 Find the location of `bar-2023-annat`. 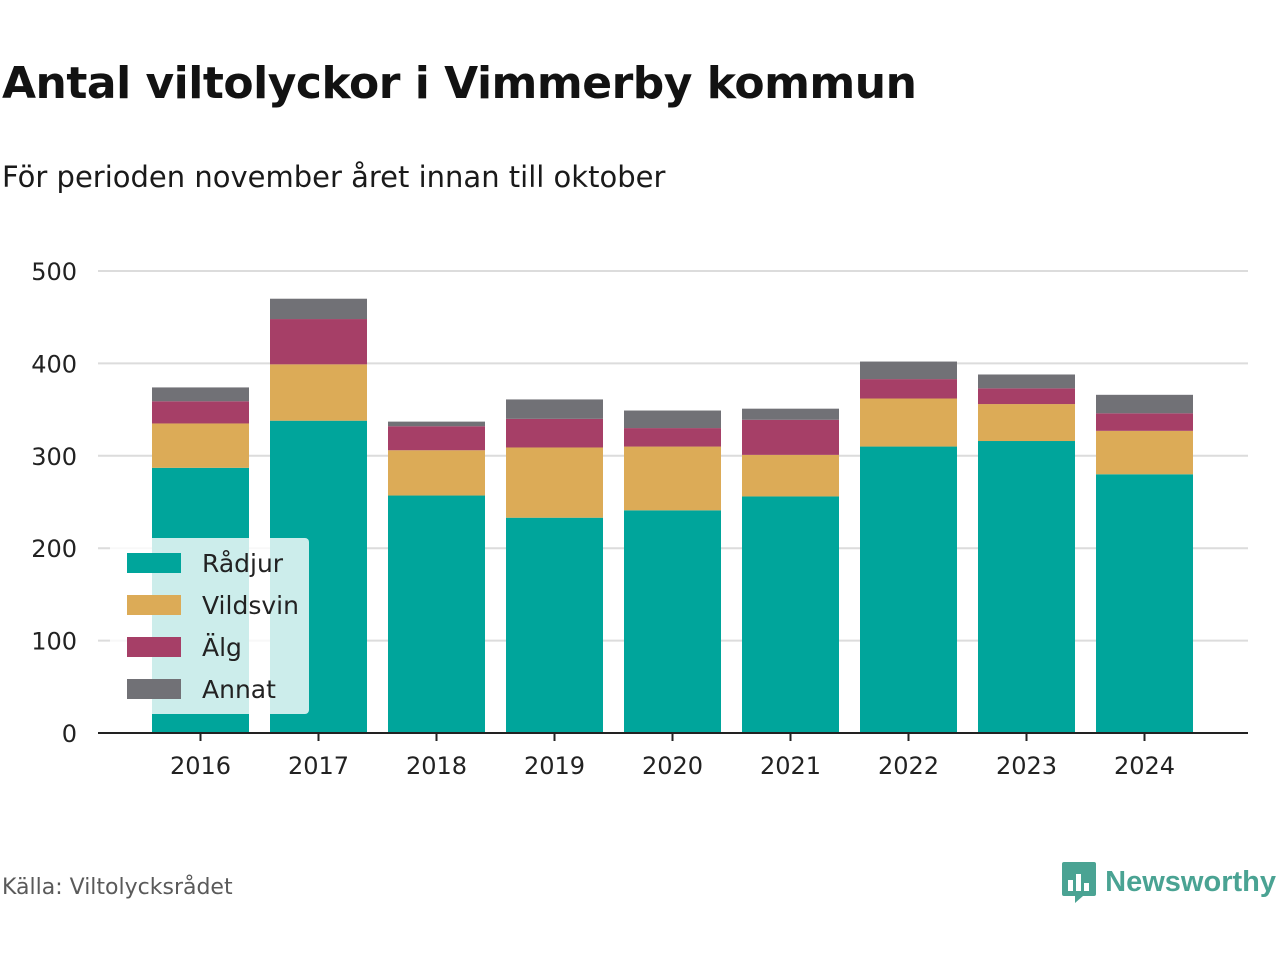

bar-2023-annat is located at coordinates (1026, 381).